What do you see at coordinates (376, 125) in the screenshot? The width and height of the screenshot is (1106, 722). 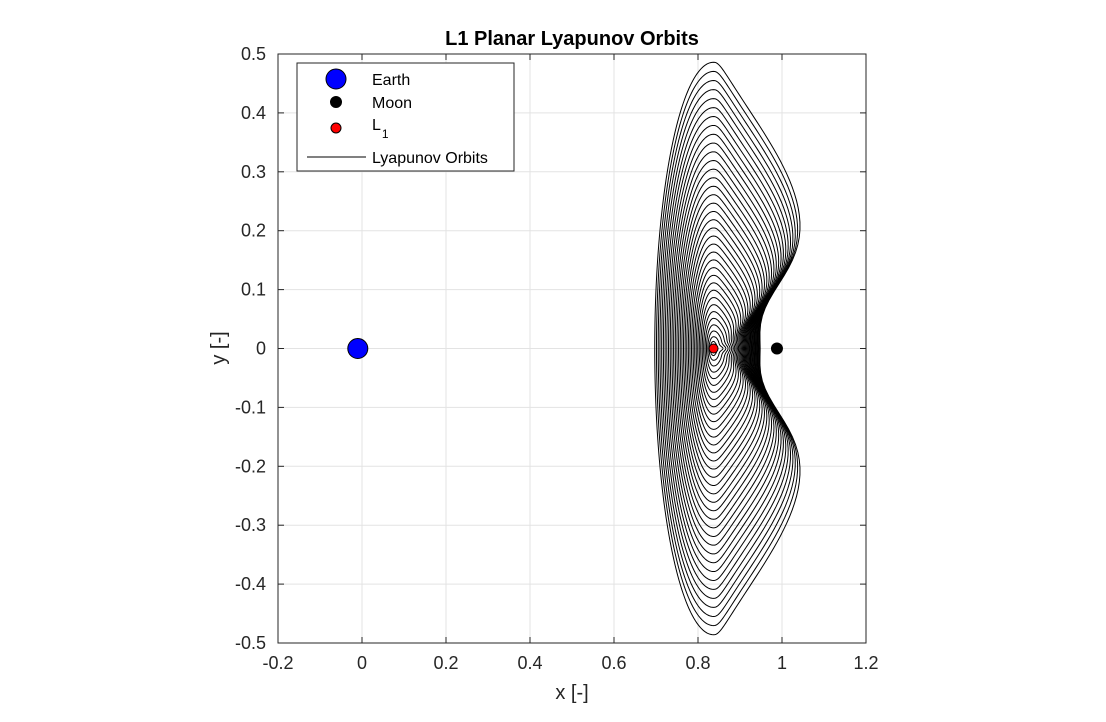 I see `legend-l1-letter: L` at bounding box center [376, 125].